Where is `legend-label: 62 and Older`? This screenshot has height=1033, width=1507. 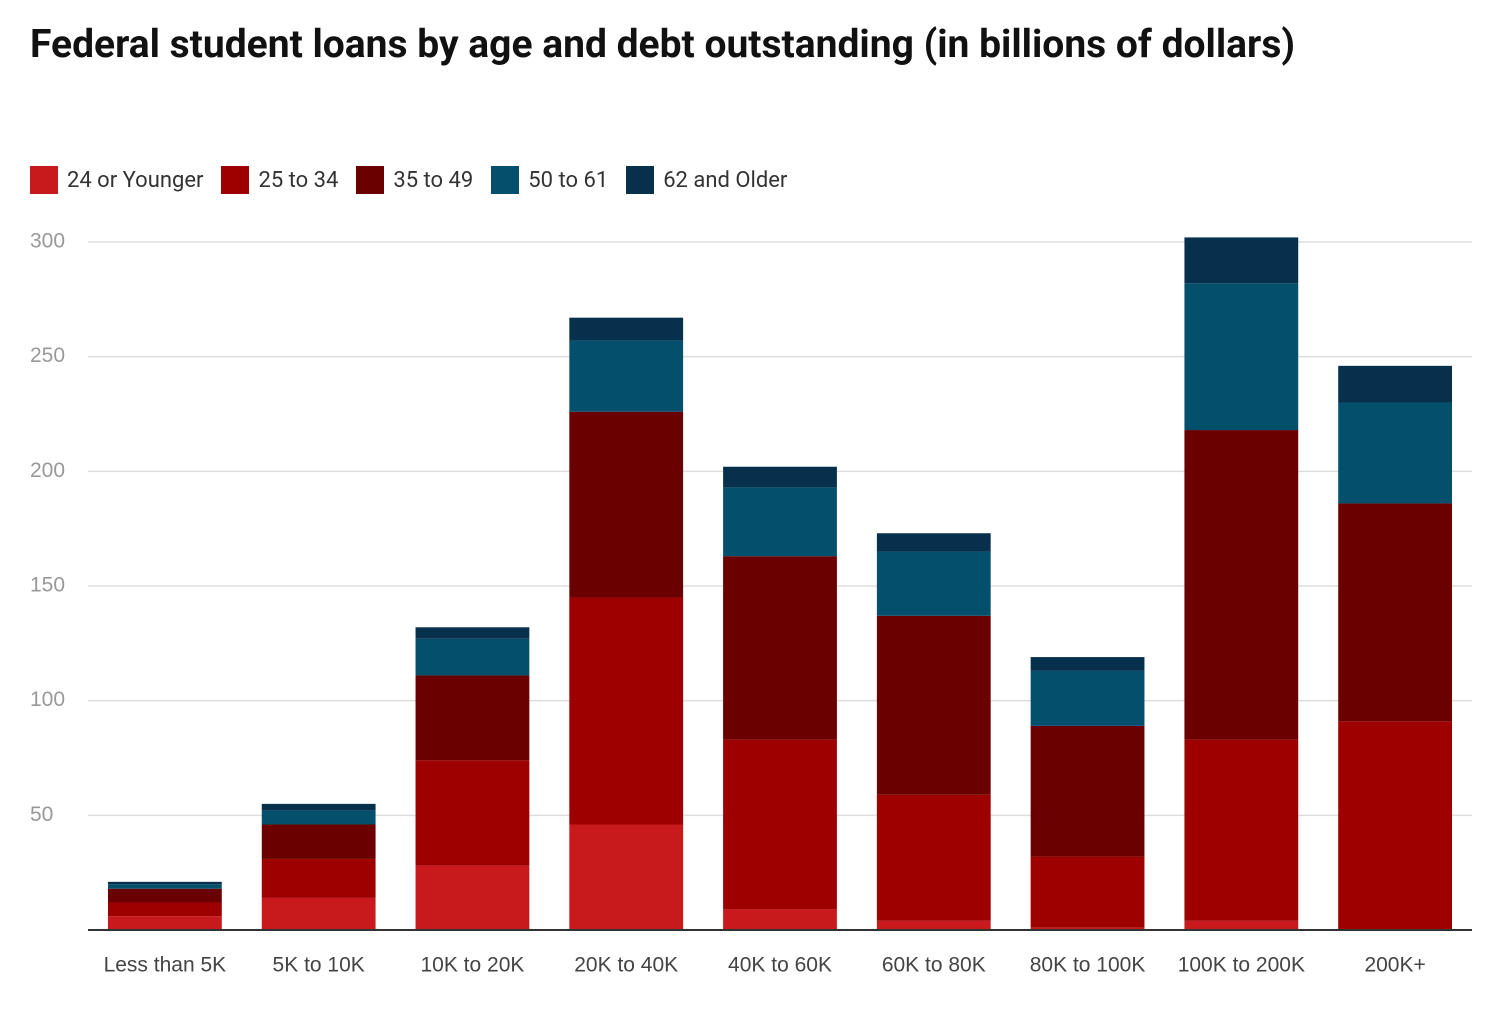 legend-label: 62 and Older is located at coordinates (725, 180).